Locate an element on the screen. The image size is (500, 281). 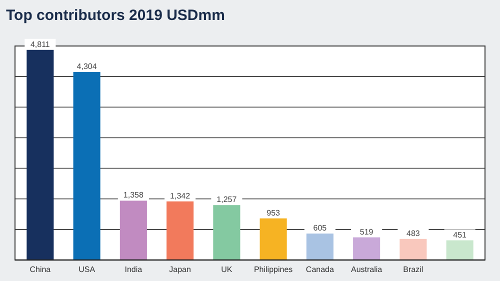
chart-title: Top contributors 2019 USDmm is located at coordinates (115, 15).